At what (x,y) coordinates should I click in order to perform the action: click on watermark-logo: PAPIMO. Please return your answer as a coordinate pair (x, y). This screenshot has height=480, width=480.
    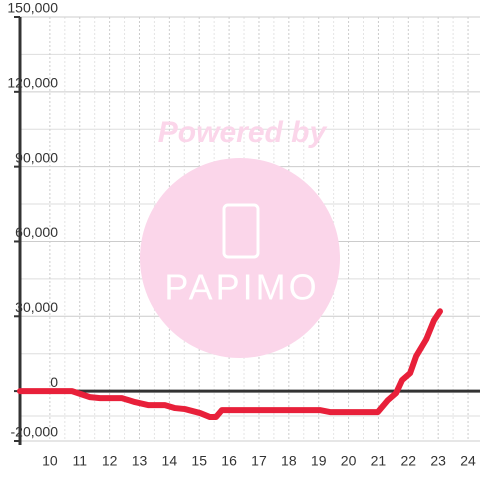
    Looking at the image, I should click on (241, 287).